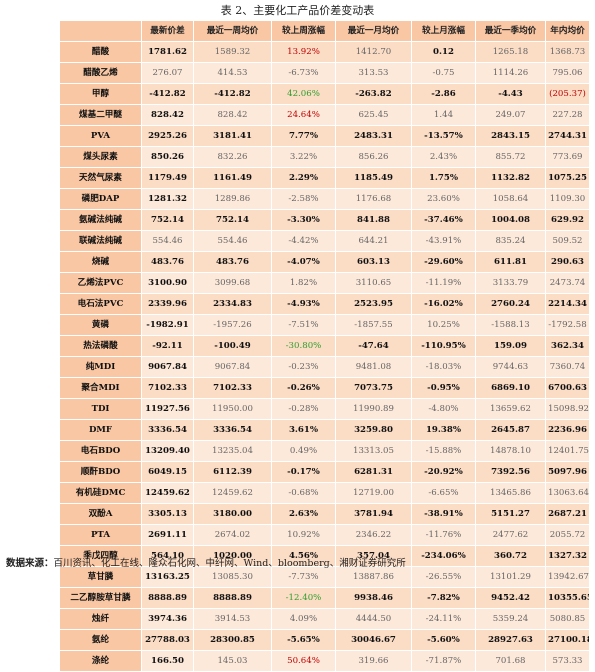 This screenshot has width=595, height=672. Describe the element at coordinates (303, 325) in the screenshot. I see `table-cell: -7.51%` at that location.